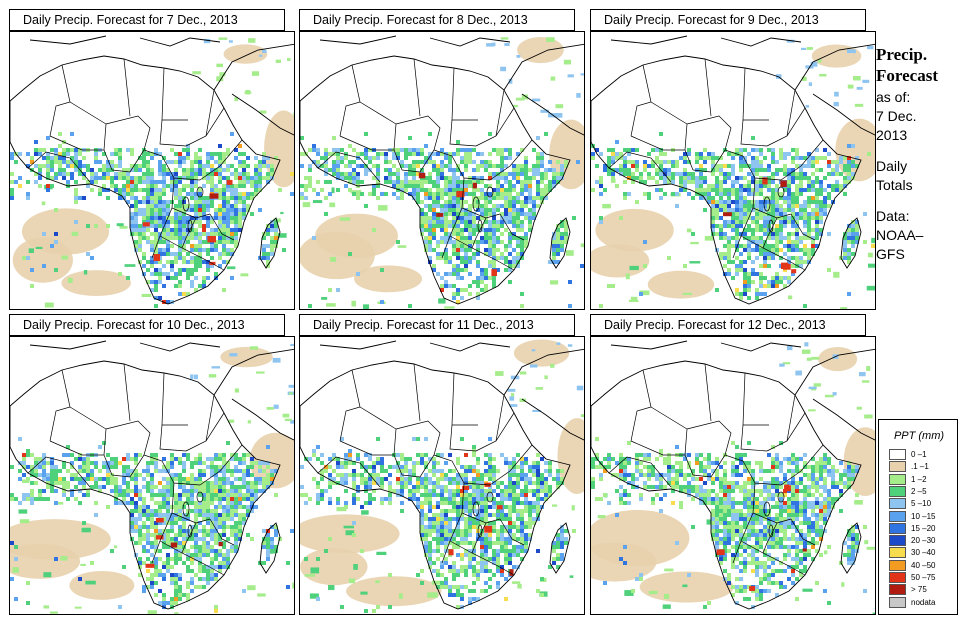 The height and width of the screenshot is (628, 965). Describe the element at coordinates (145, 180) in the screenshot. I see `coastline` at that location.